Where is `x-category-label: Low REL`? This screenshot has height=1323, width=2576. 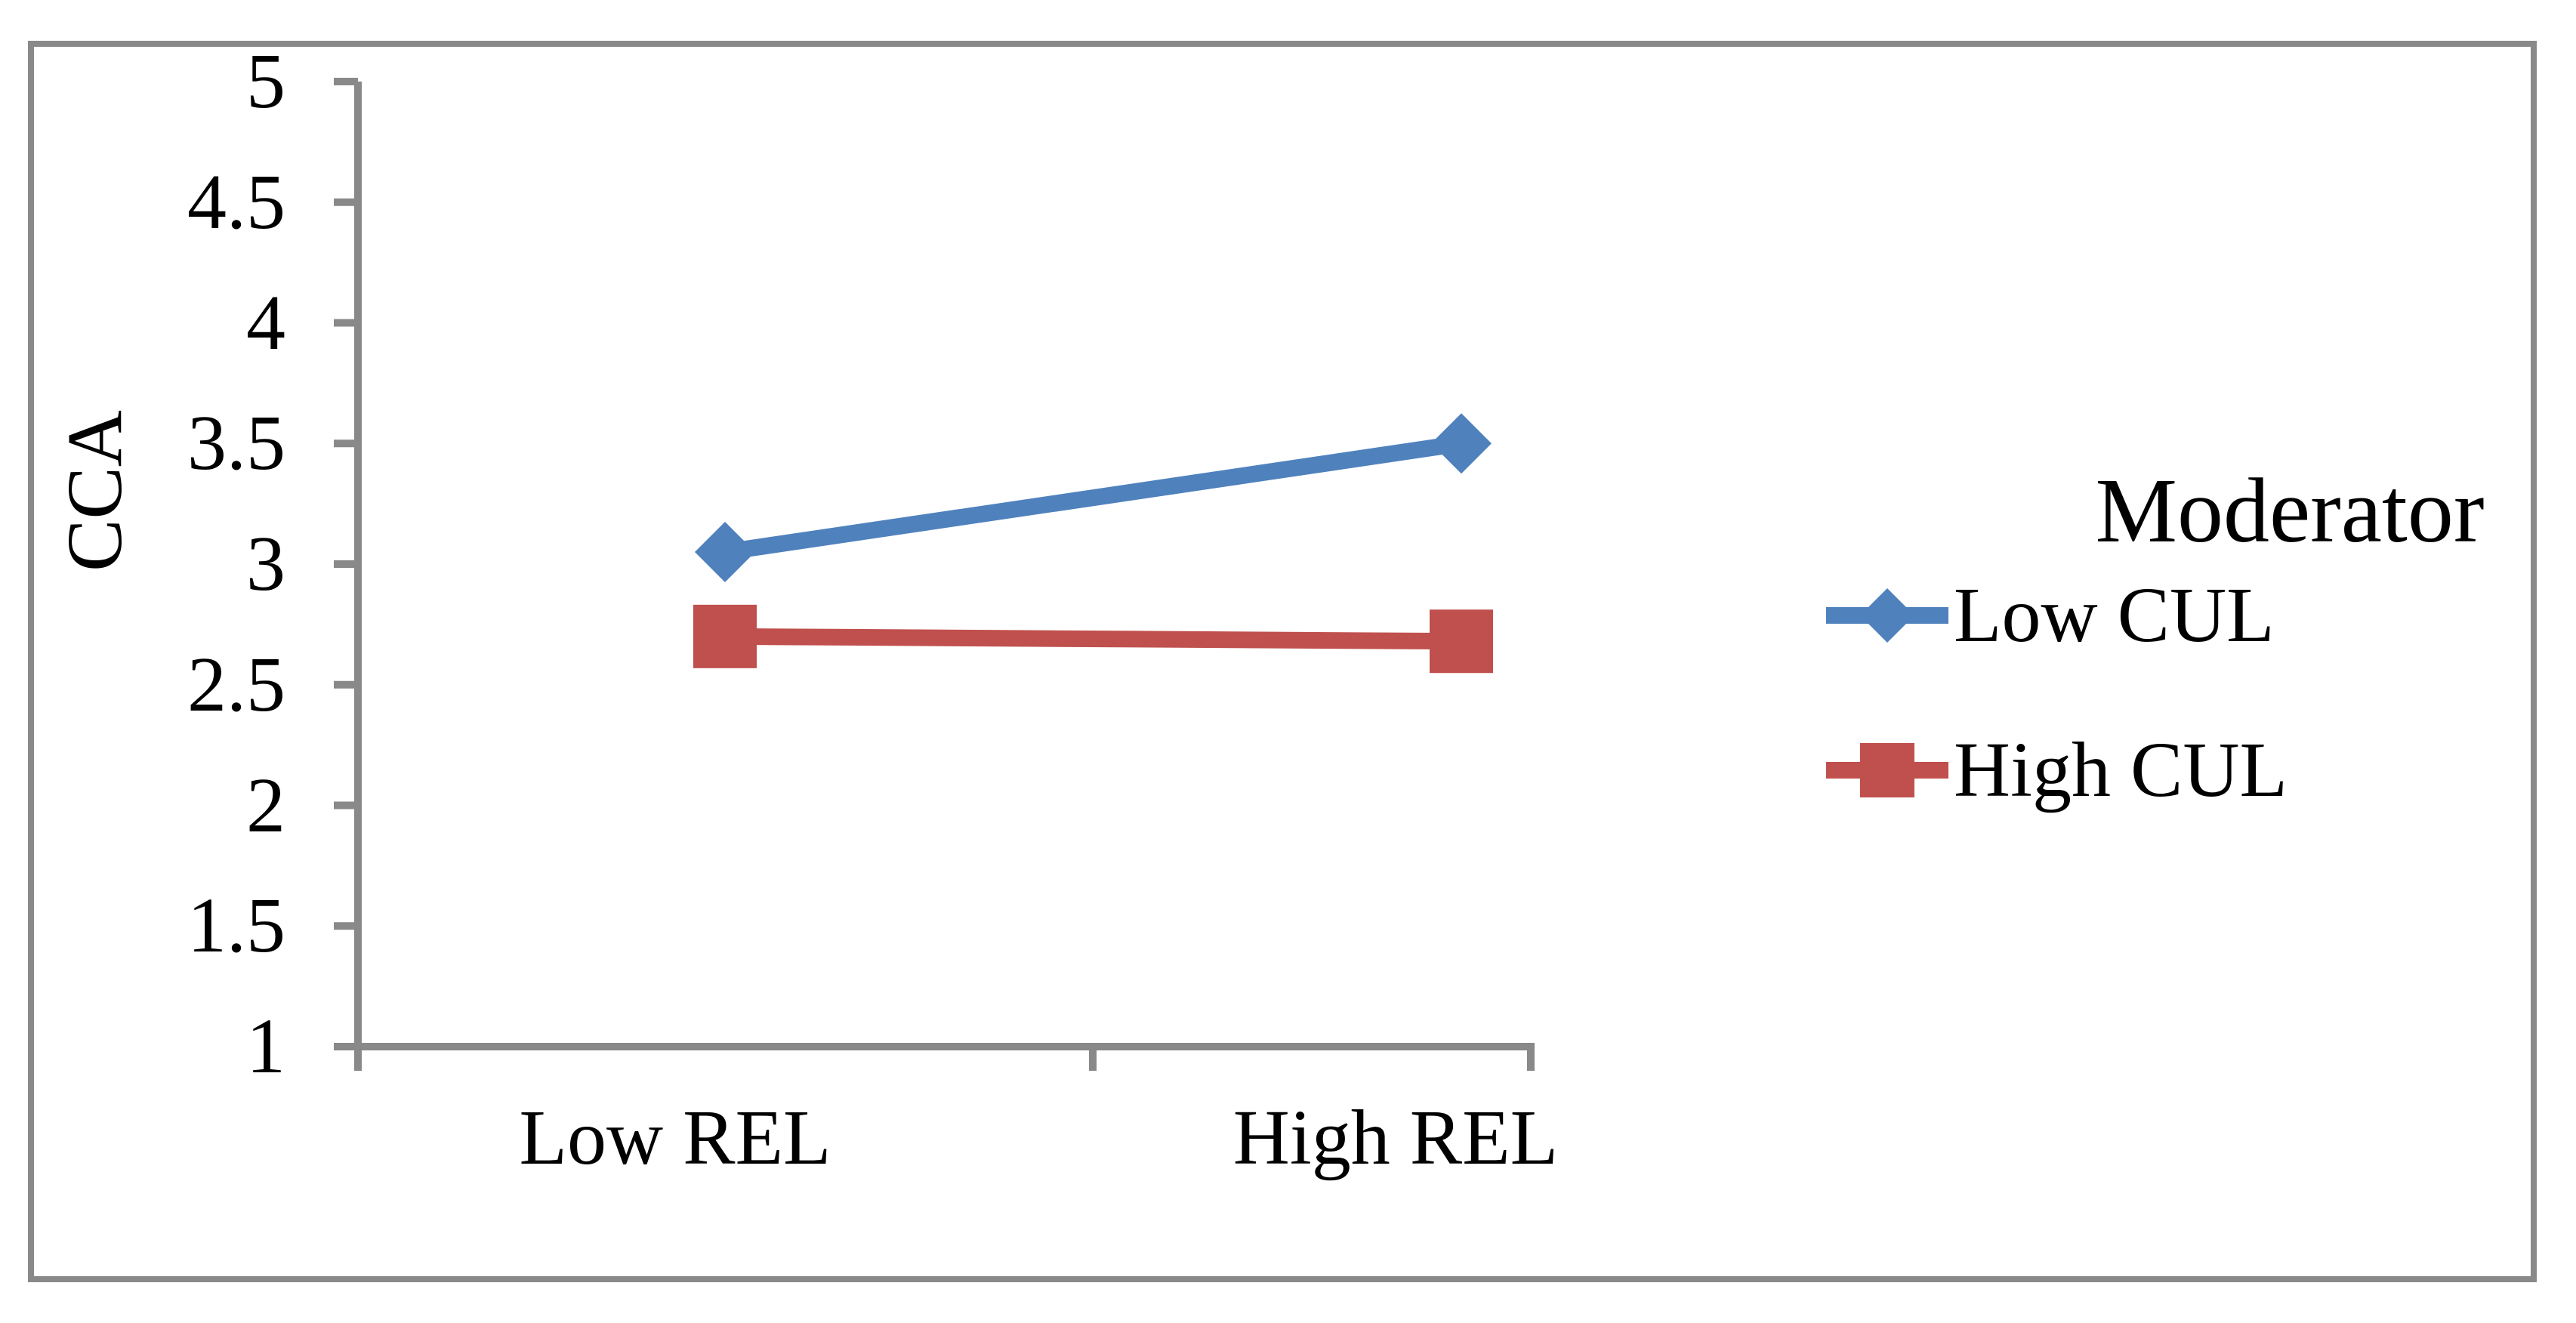 x-category-label: Low REL is located at coordinates (675, 1137).